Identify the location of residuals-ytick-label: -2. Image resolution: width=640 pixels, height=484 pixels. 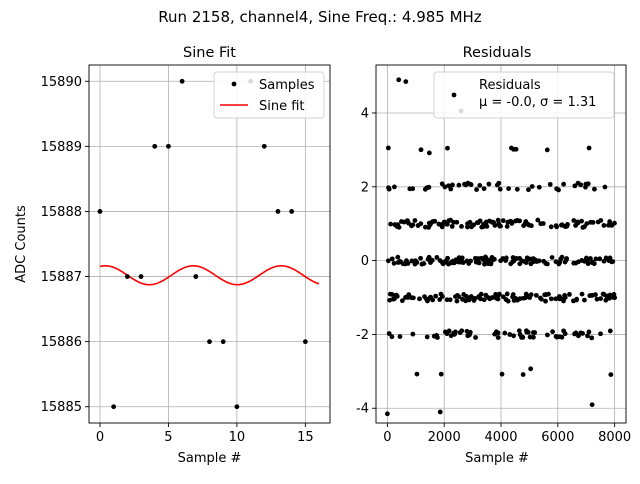
(362, 335).